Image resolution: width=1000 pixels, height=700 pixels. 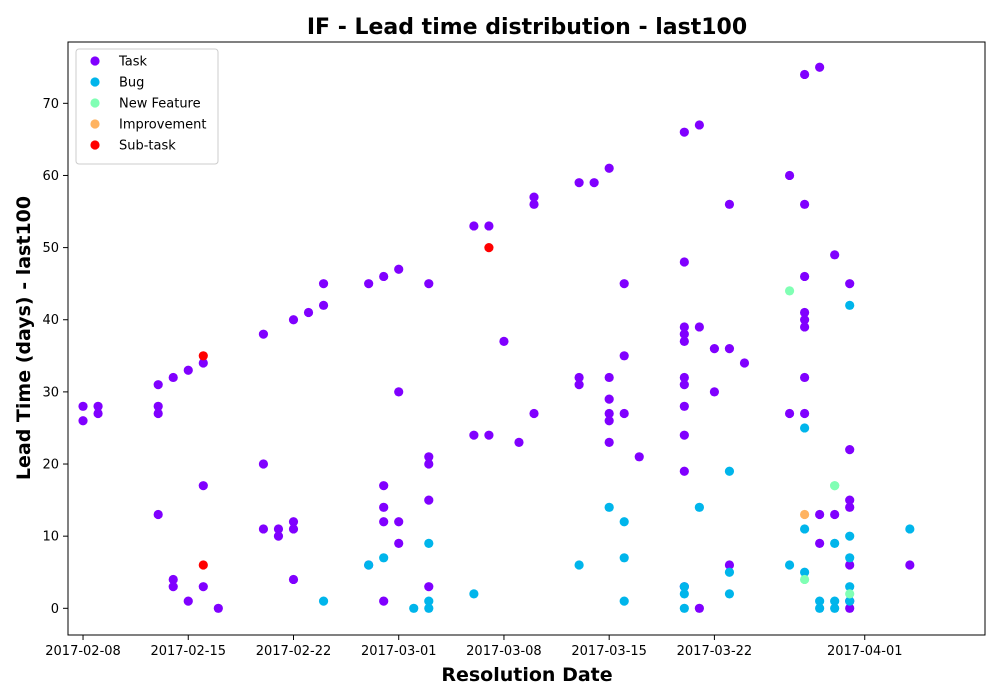 What do you see at coordinates (399, 651) in the screenshot?
I see `x-tick-label: 2017-03-01` at bounding box center [399, 651].